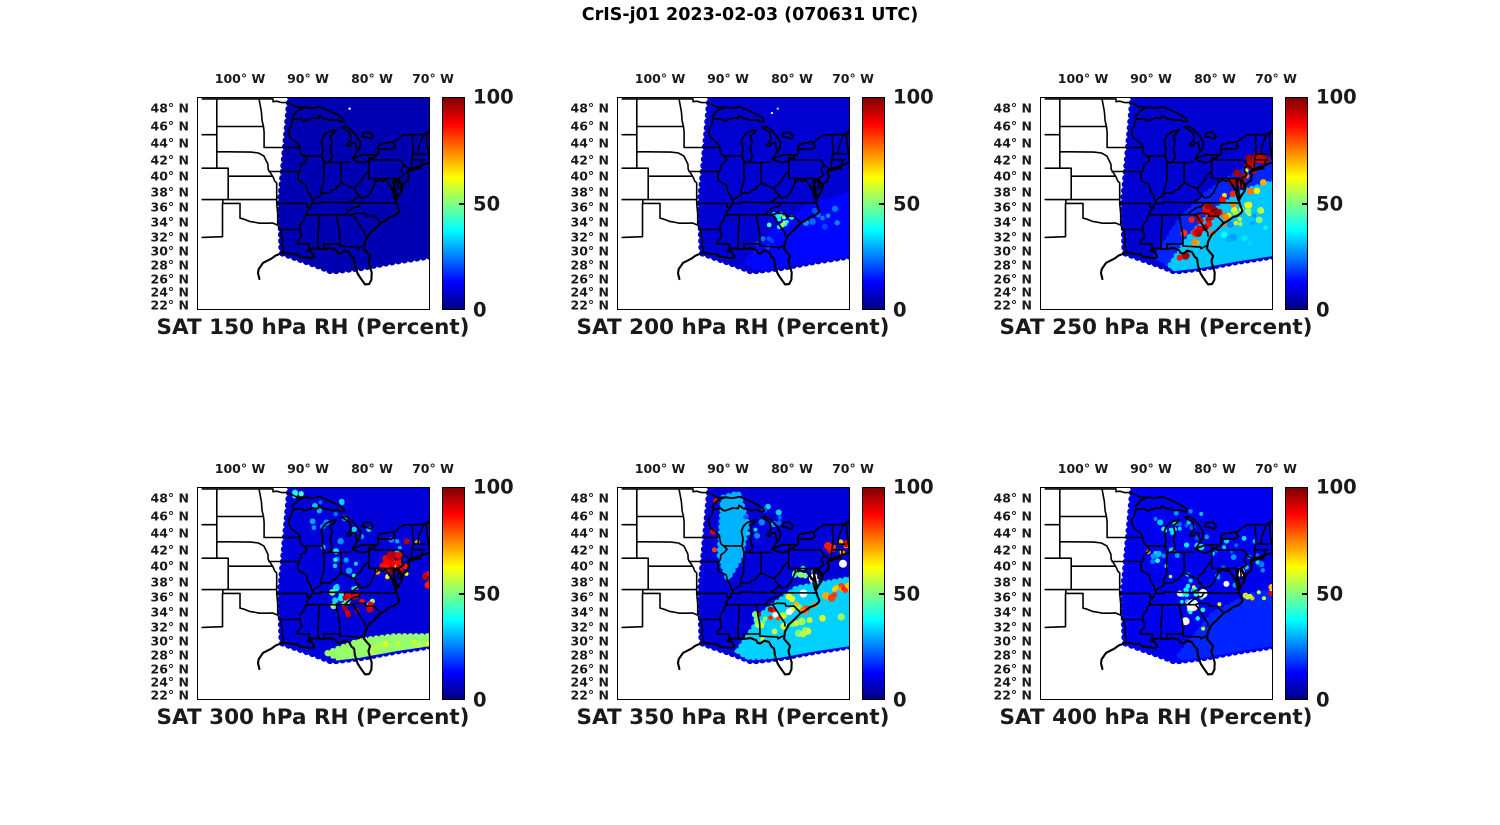 The image size is (1500, 825). What do you see at coordinates (433, 468) in the screenshot?
I see `longitude-tick-label: 70° W` at bounding box center [433, 468].